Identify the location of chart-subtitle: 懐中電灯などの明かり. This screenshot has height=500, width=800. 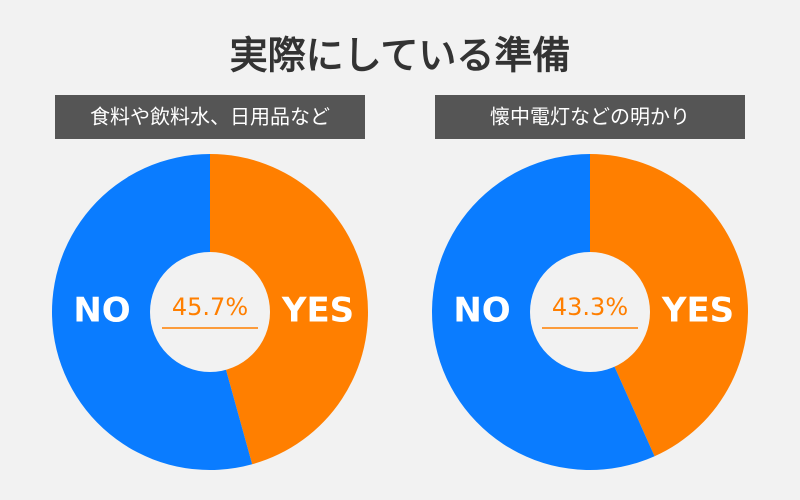
(590, 117).